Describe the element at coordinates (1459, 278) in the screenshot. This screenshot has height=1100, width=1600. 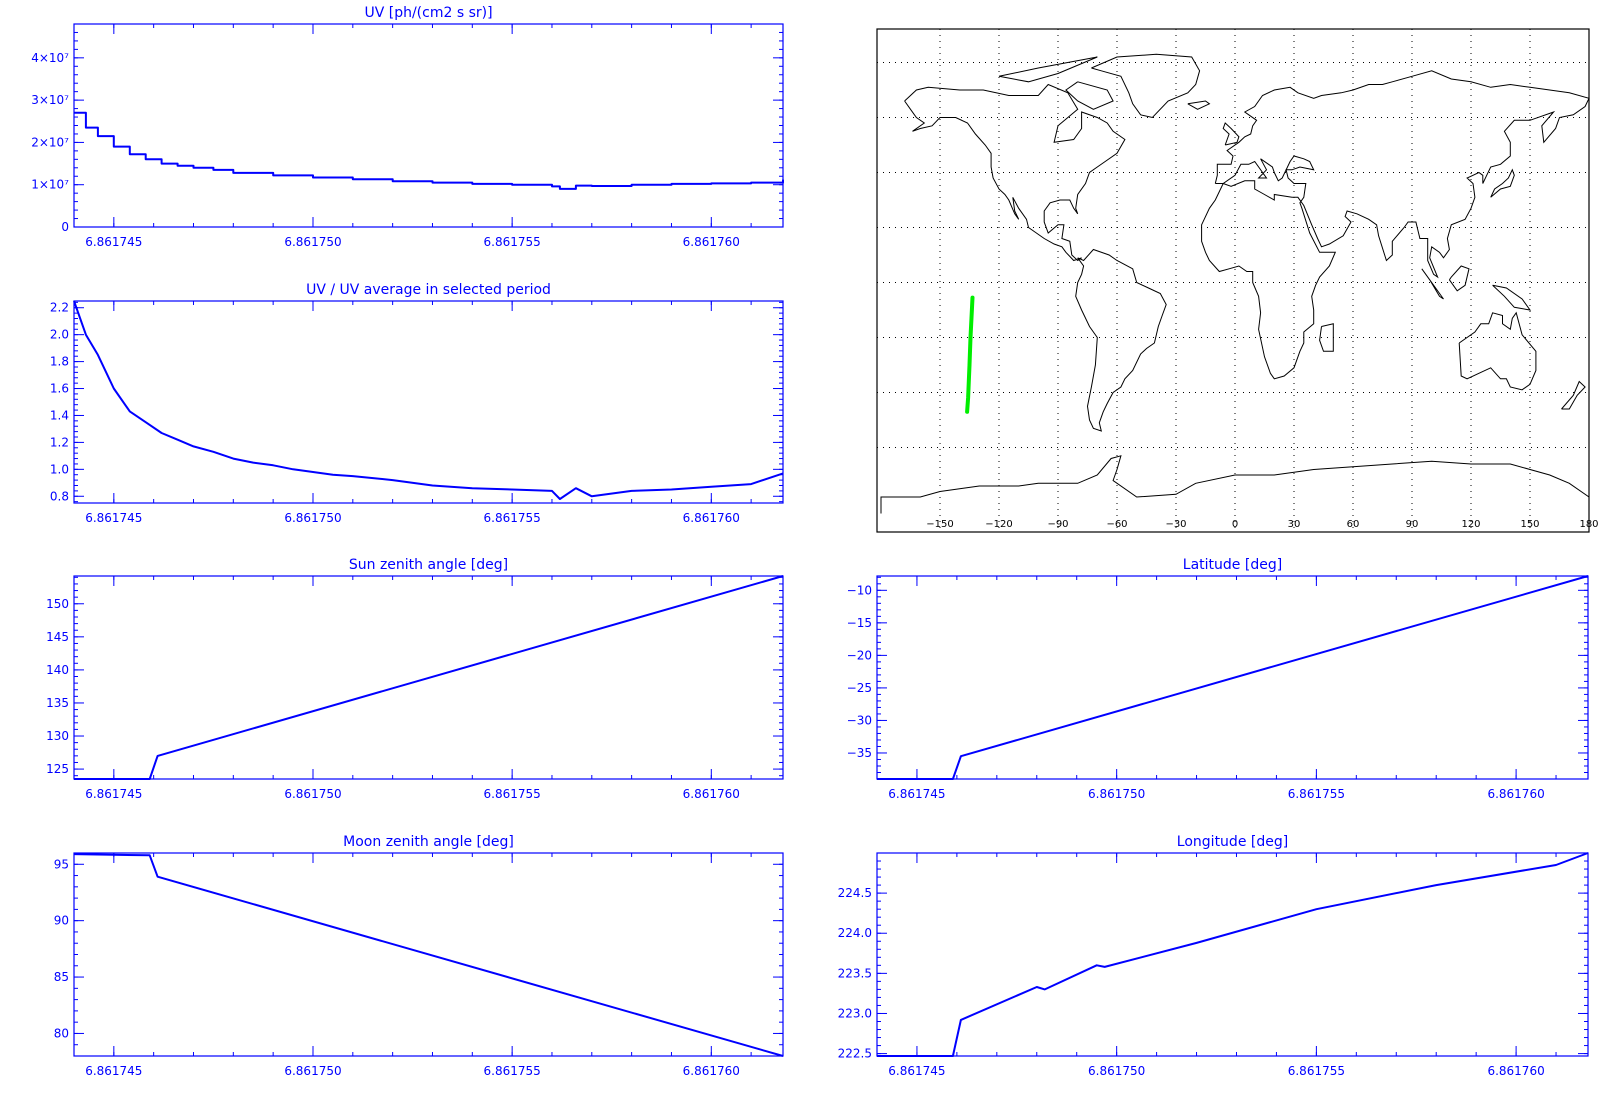
I see `coastline-borneo` at that location.